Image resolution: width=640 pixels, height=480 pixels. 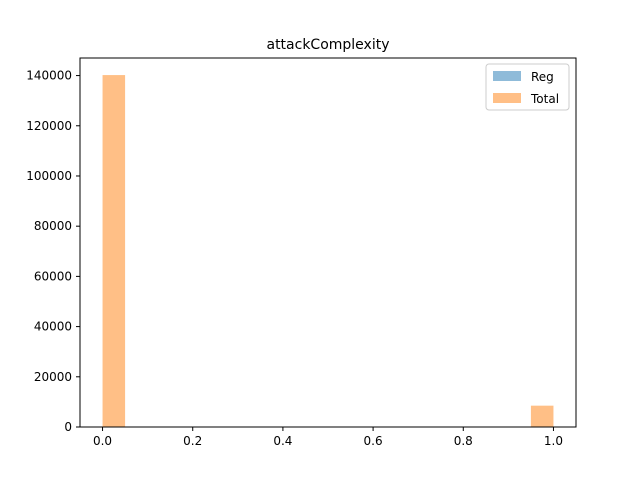 I want to click on y-tick-label-4: 80000, so click(x=53, y=226).